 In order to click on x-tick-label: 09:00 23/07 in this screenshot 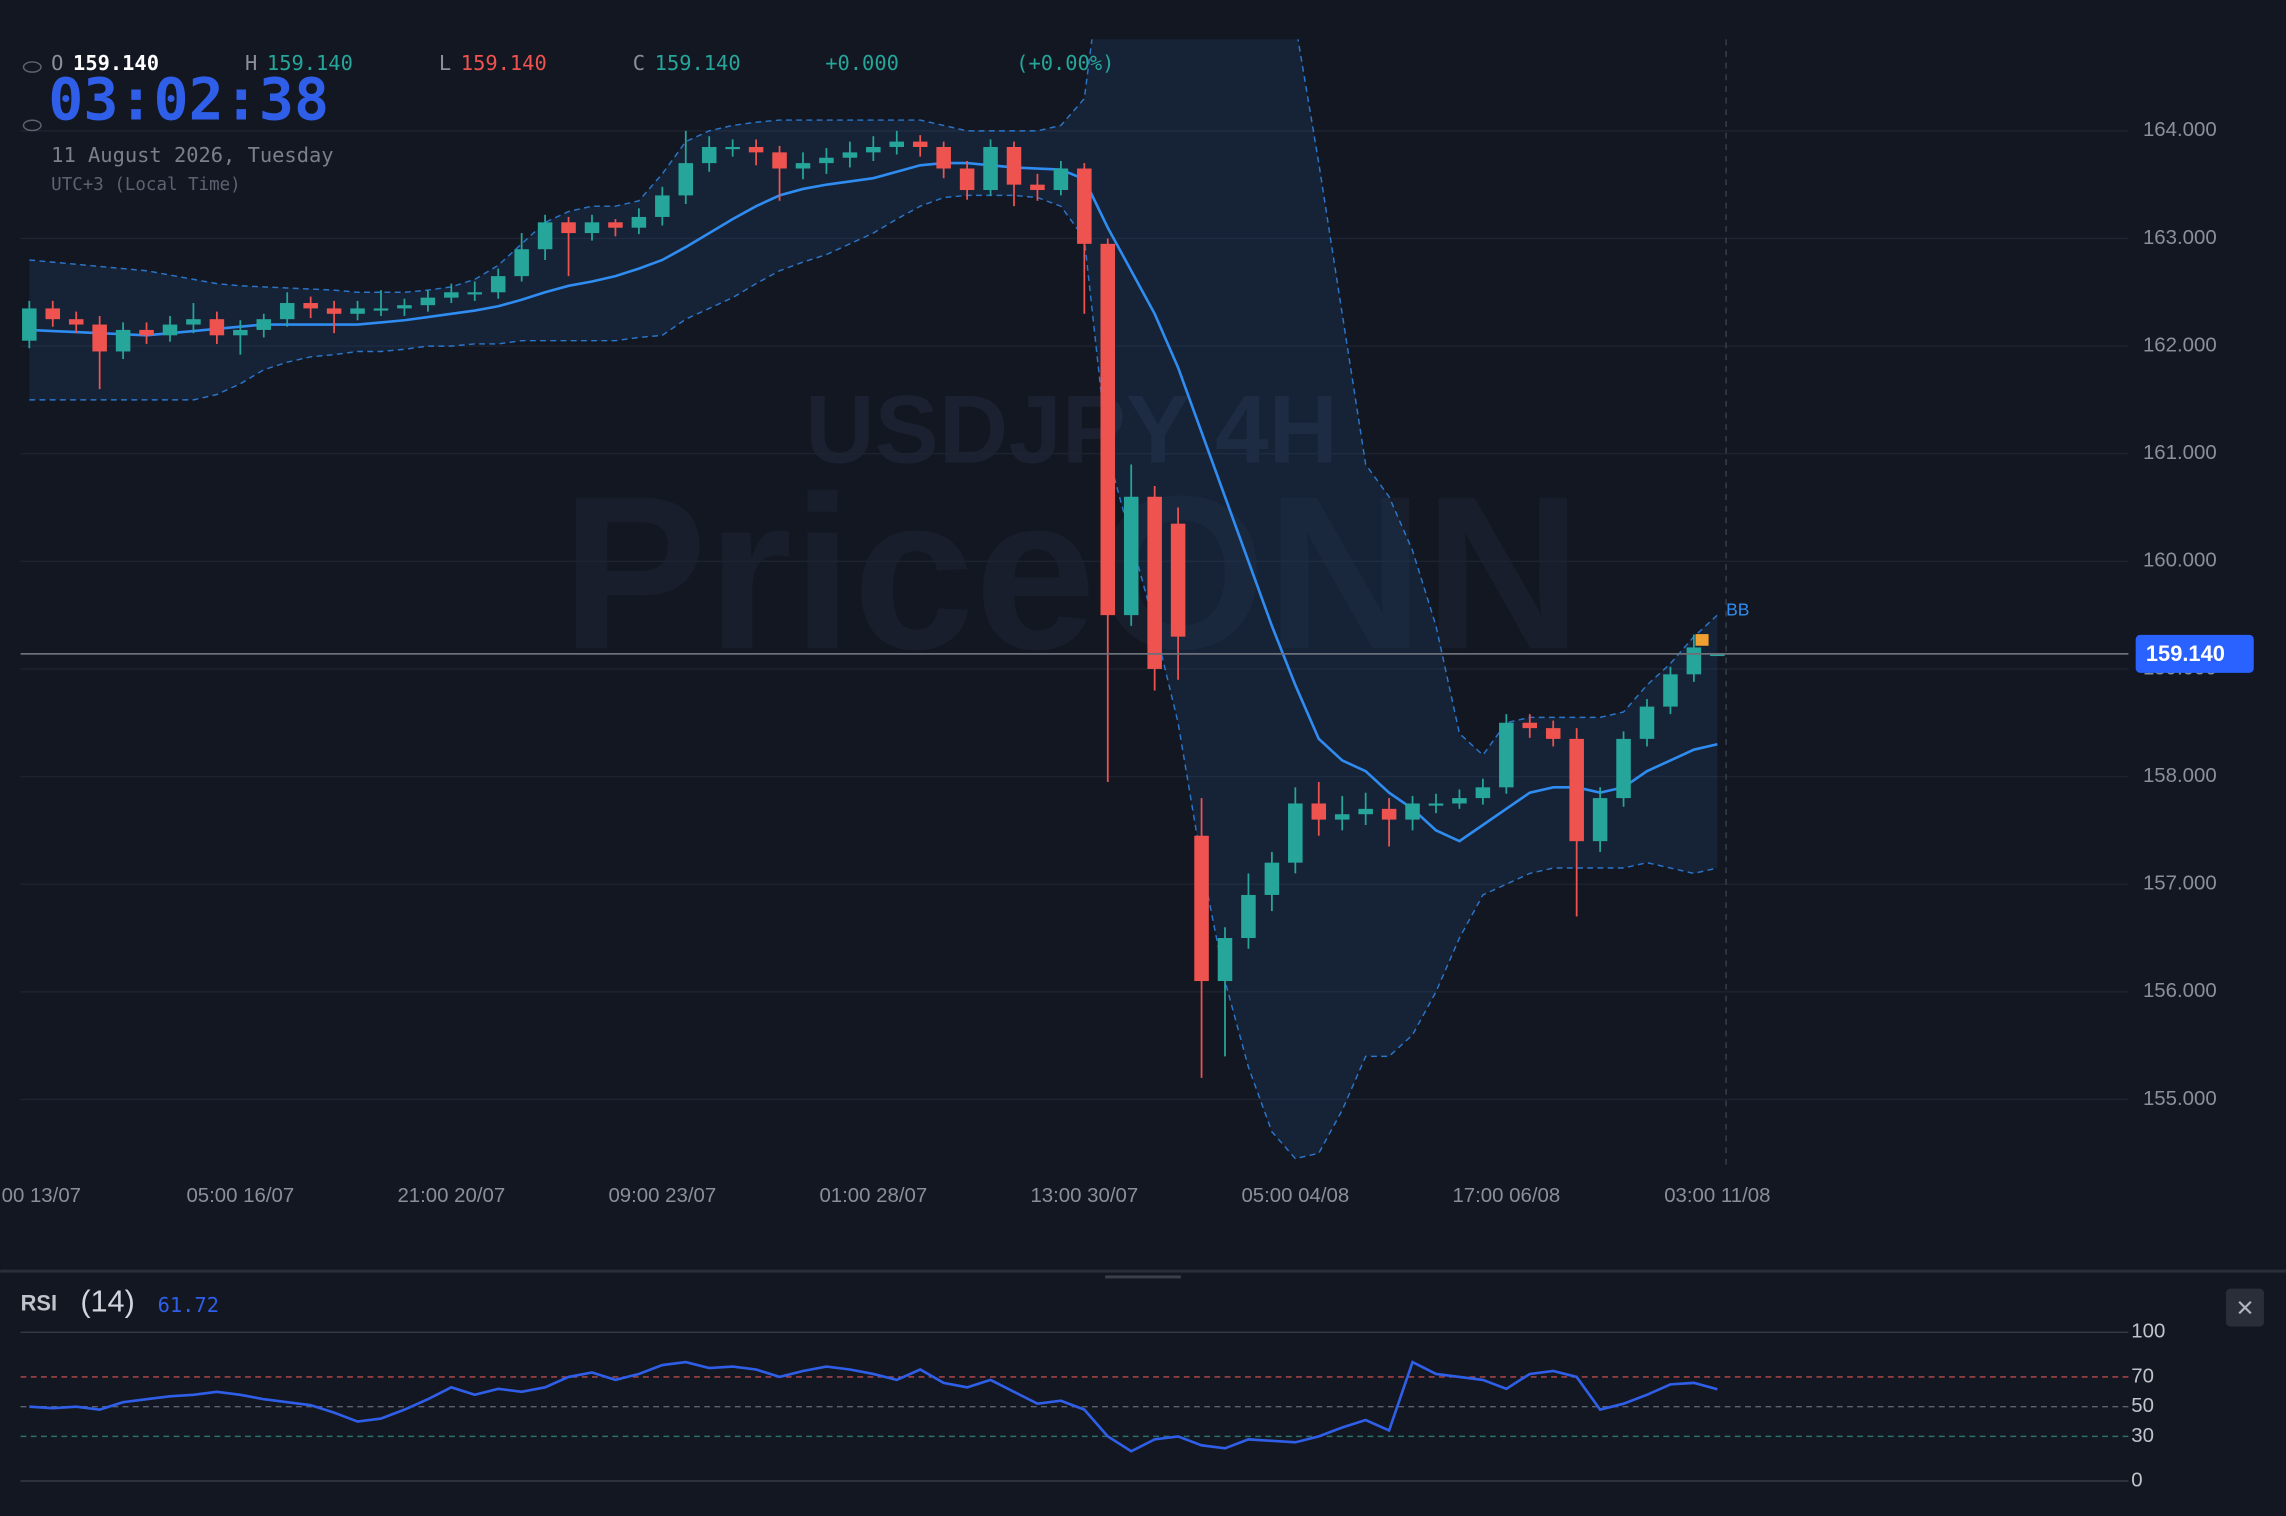, I will do `click(662, 1196)`.